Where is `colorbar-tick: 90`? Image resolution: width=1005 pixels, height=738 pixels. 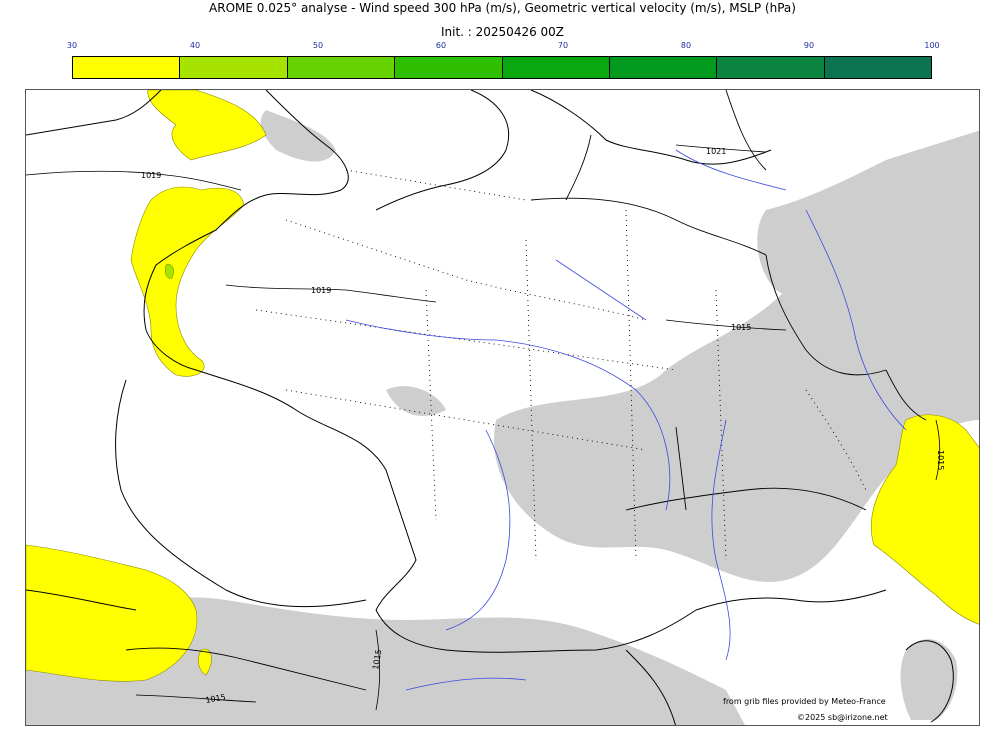
colorbar-tick: 90 is located at coordinates (809, 45).